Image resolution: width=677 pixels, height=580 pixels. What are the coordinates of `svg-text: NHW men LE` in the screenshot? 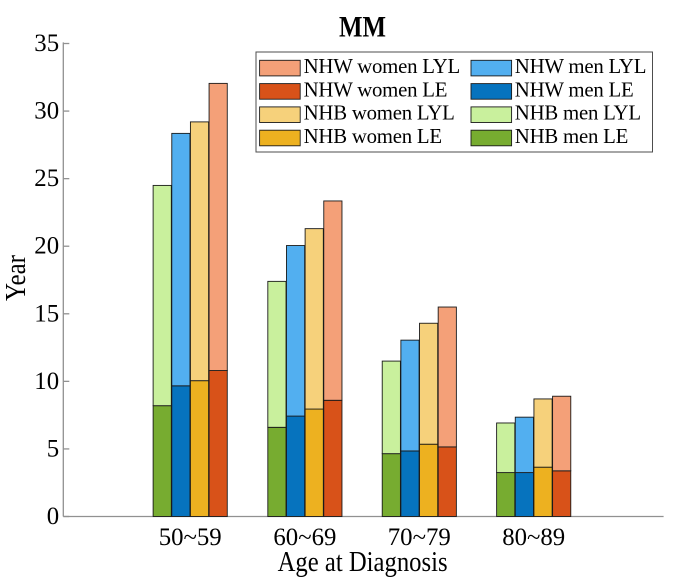 It's located at (574, 89).